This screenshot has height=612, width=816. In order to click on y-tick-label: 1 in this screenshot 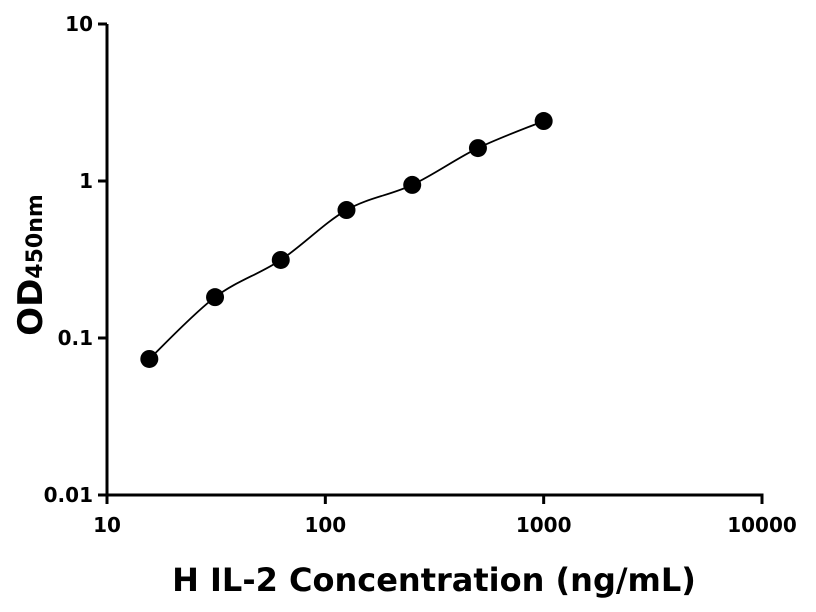, I will do `click(86, 181)`.